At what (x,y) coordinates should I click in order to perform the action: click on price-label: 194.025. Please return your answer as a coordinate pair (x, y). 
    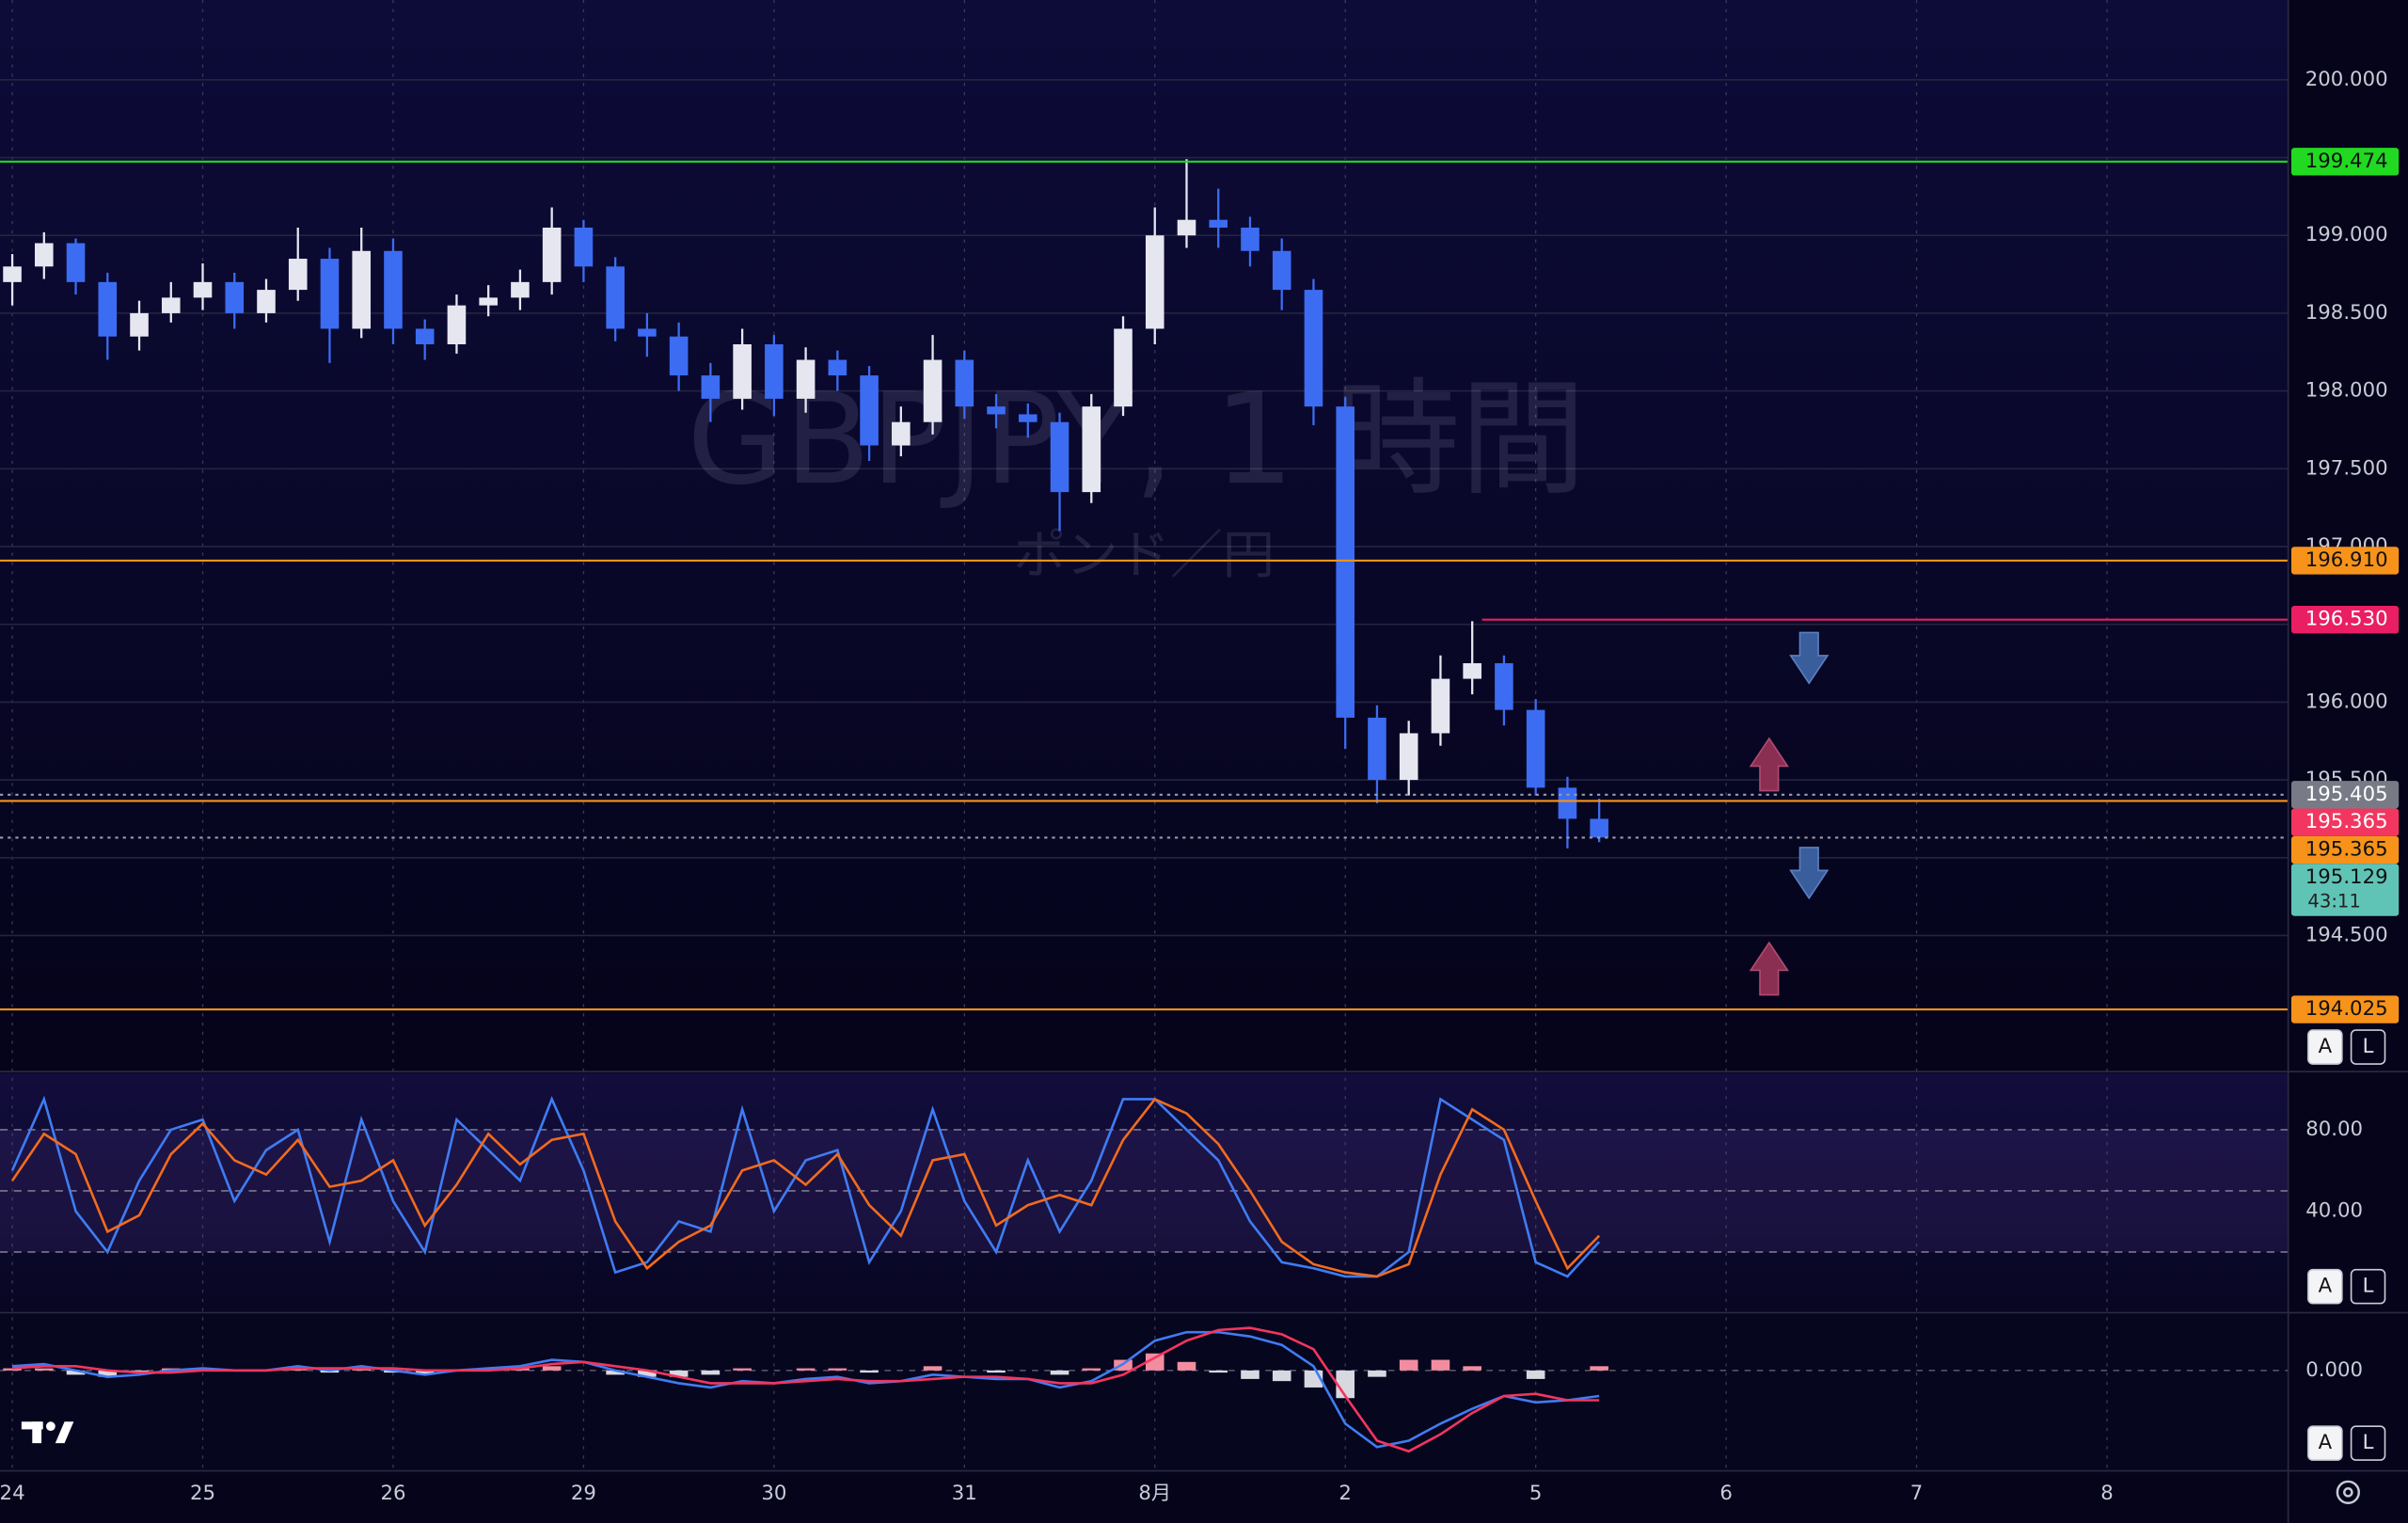
    Looking at the image, I should click on (2347, 1009).